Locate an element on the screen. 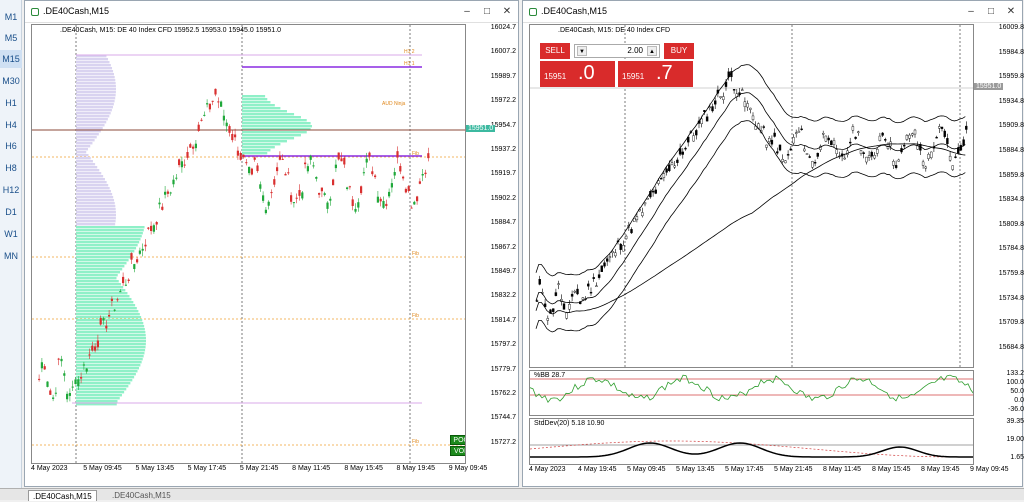 The image size is (1024, 502). tf-m15: M15 is located at coordinates (11, 59).